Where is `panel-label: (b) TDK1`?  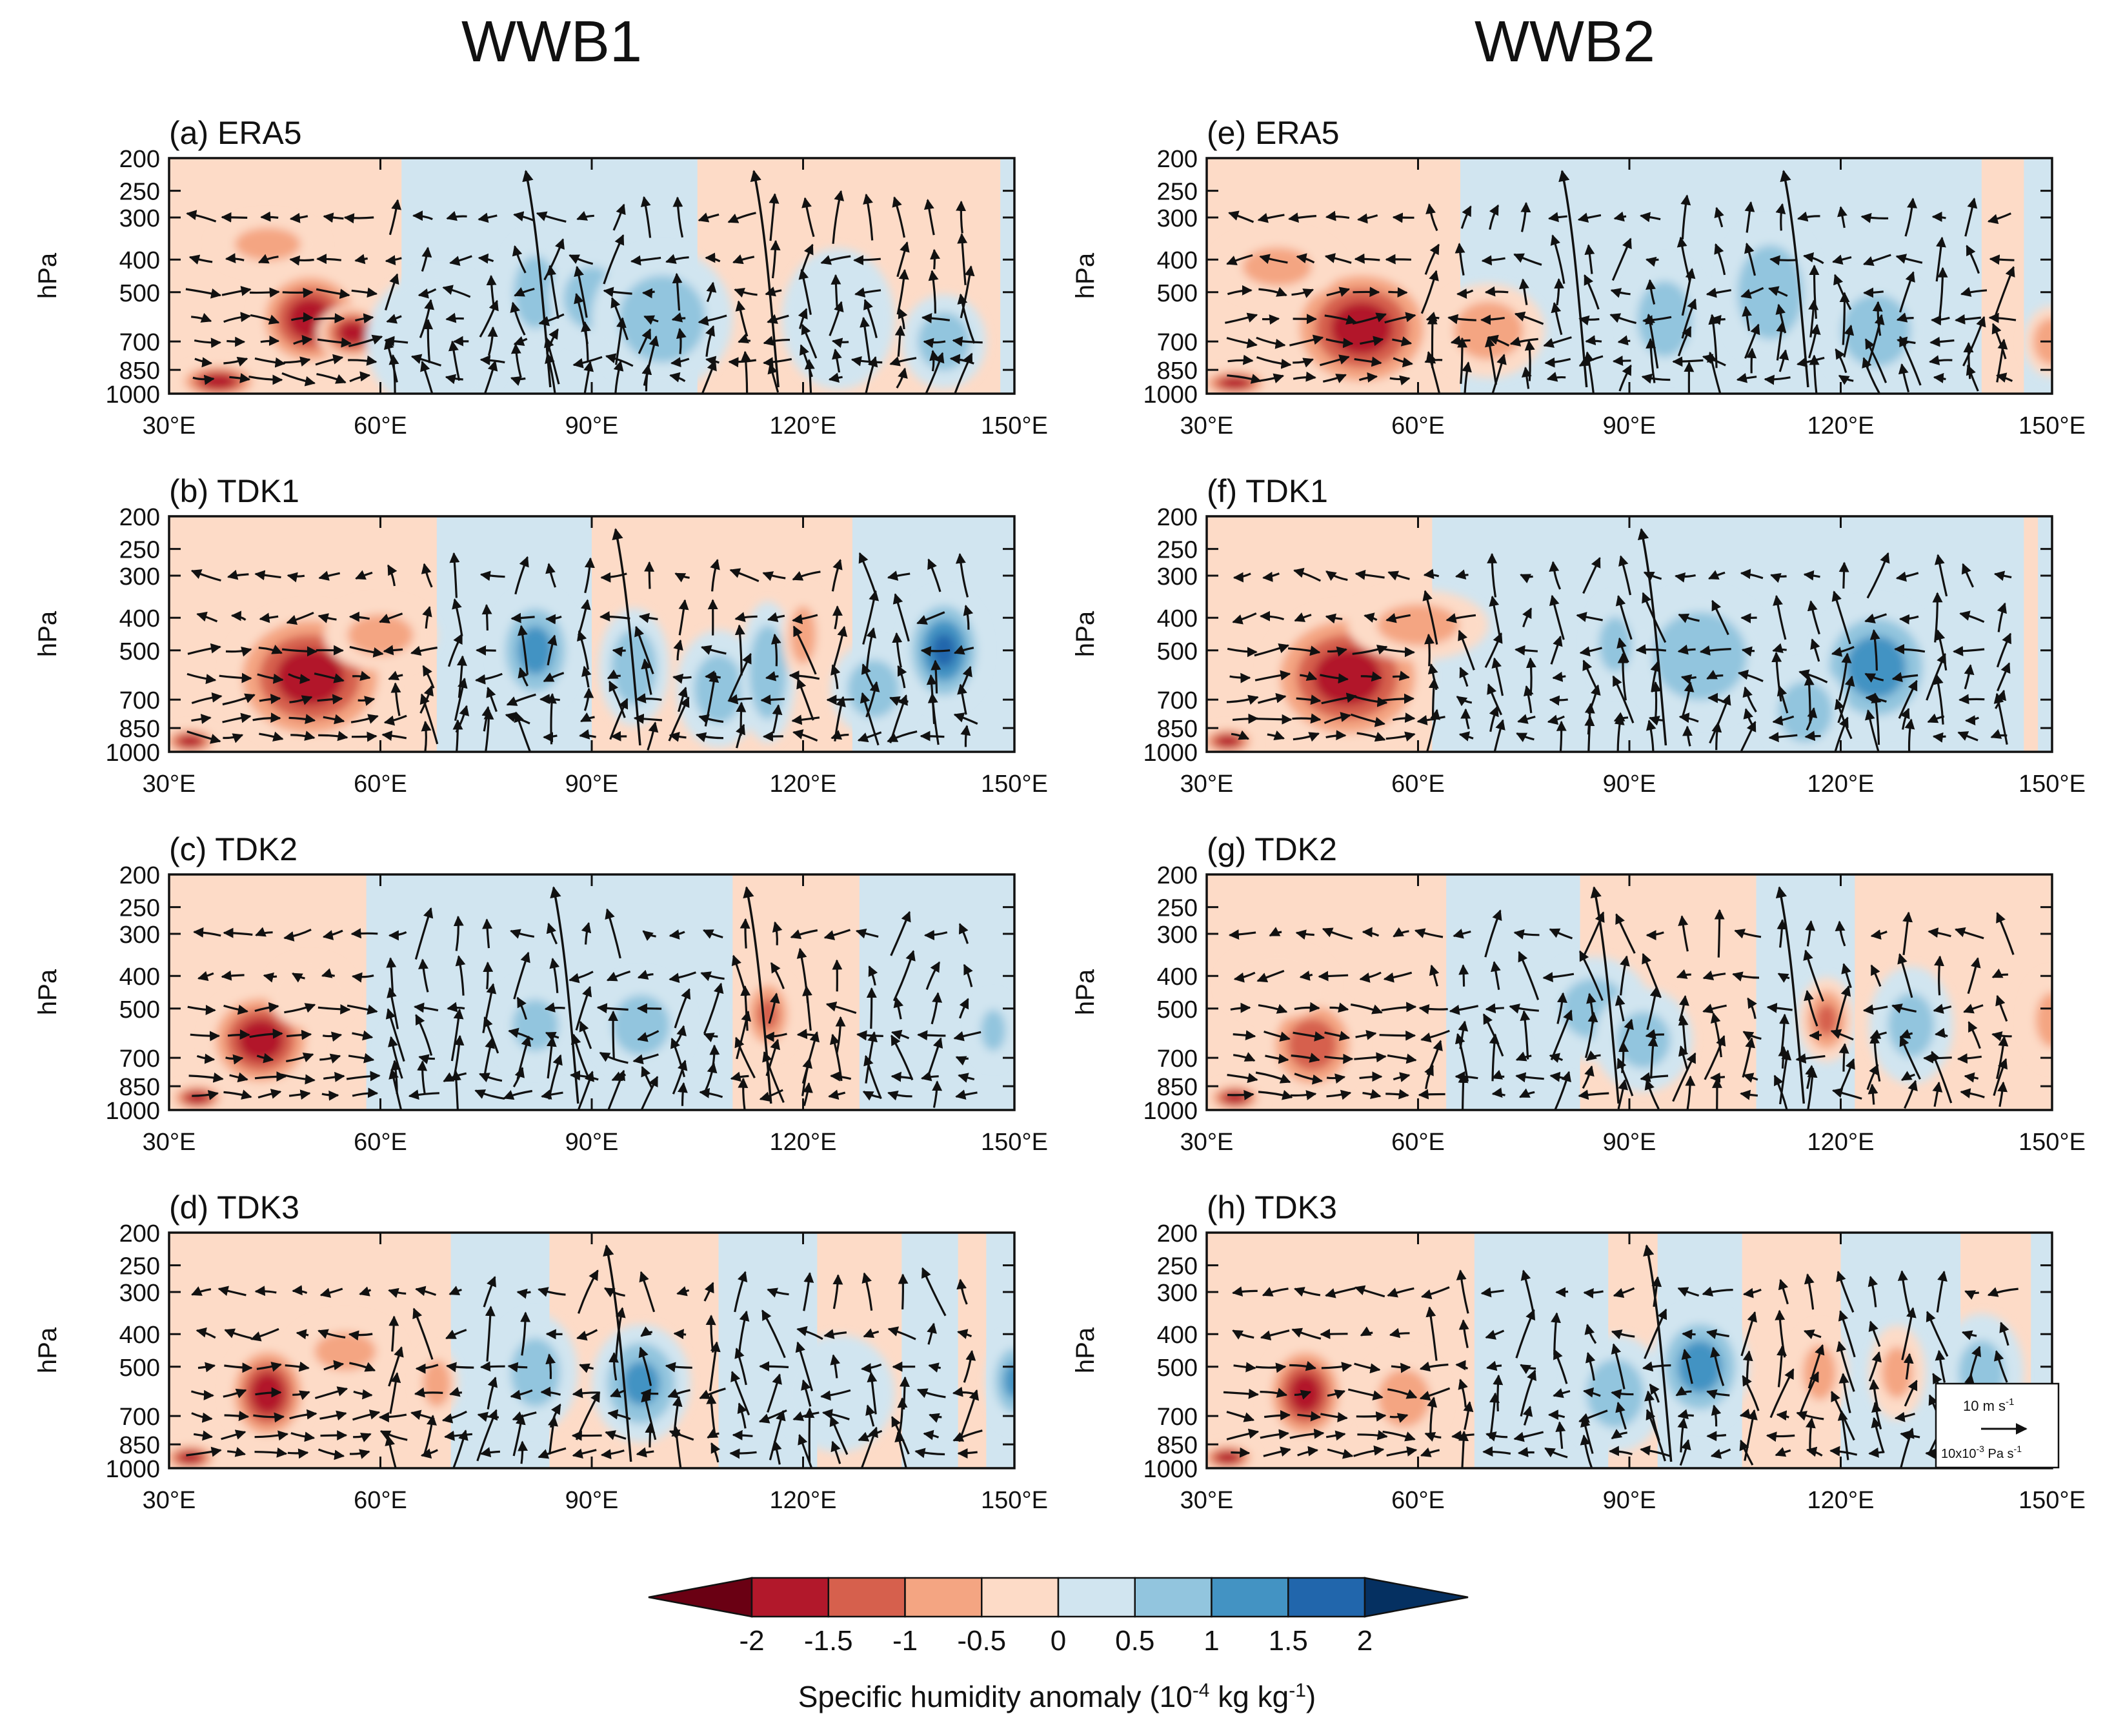
panel-label: (b) TDK1 is located at coordinates (234, 491).